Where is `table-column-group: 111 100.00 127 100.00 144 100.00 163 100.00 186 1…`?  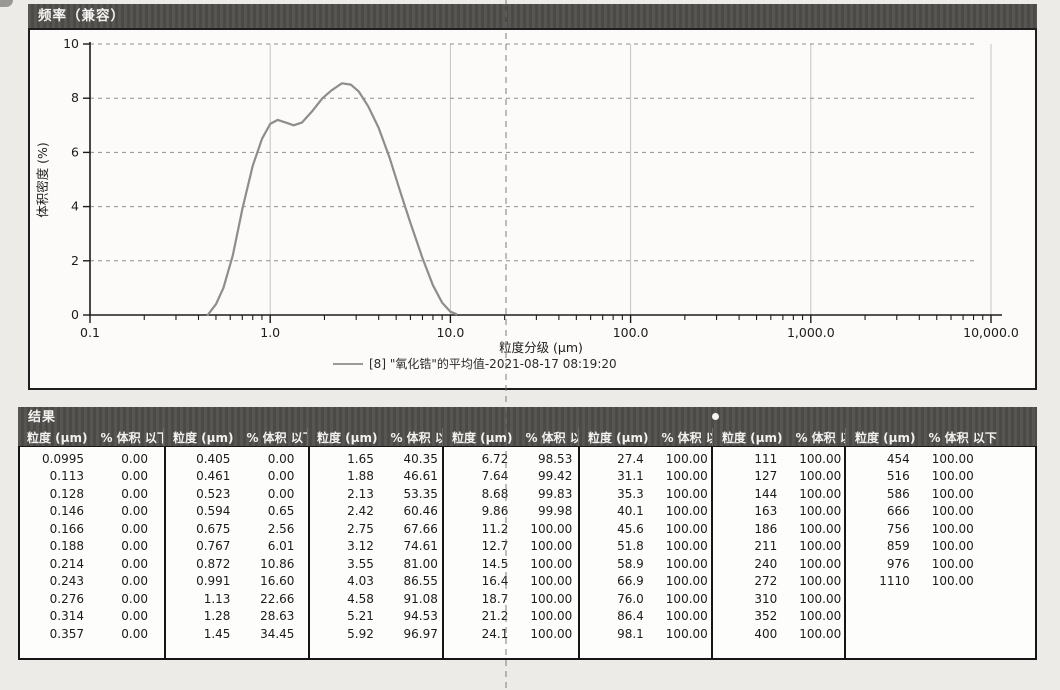
table-column-group: 111 100.00 127 100.00 144 100.00 163 100.00 186 1… is located at coordinates (777, 552).